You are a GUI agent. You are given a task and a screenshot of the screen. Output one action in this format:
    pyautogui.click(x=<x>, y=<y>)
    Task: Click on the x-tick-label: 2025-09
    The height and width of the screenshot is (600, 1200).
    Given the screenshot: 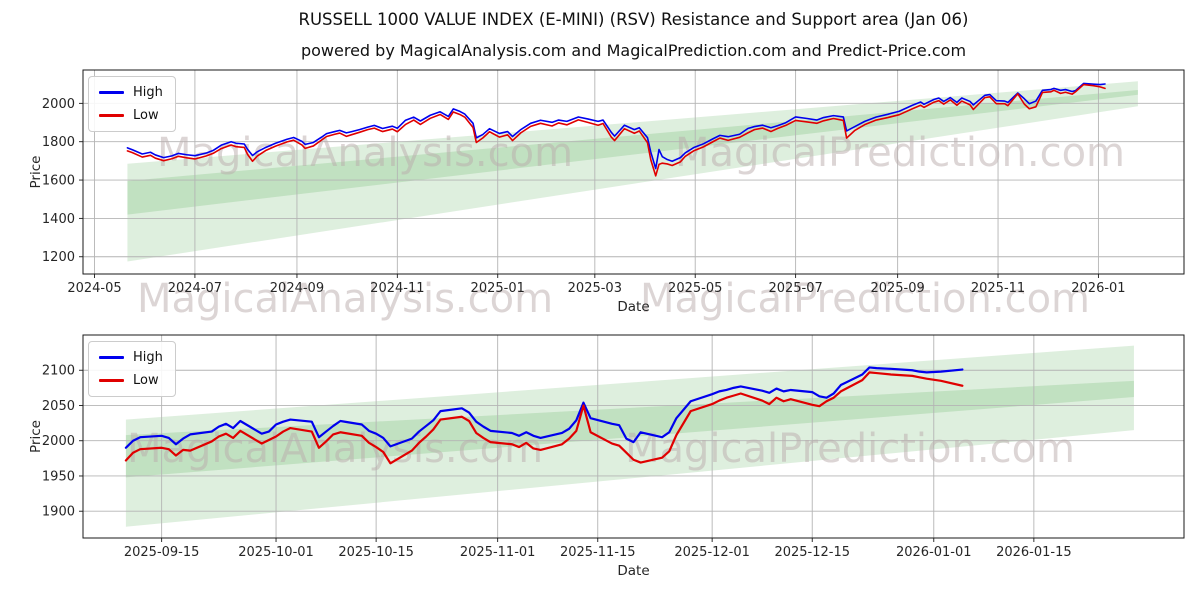 What is the action you would take?
    pyautogui.click(x=897, y=288)
    